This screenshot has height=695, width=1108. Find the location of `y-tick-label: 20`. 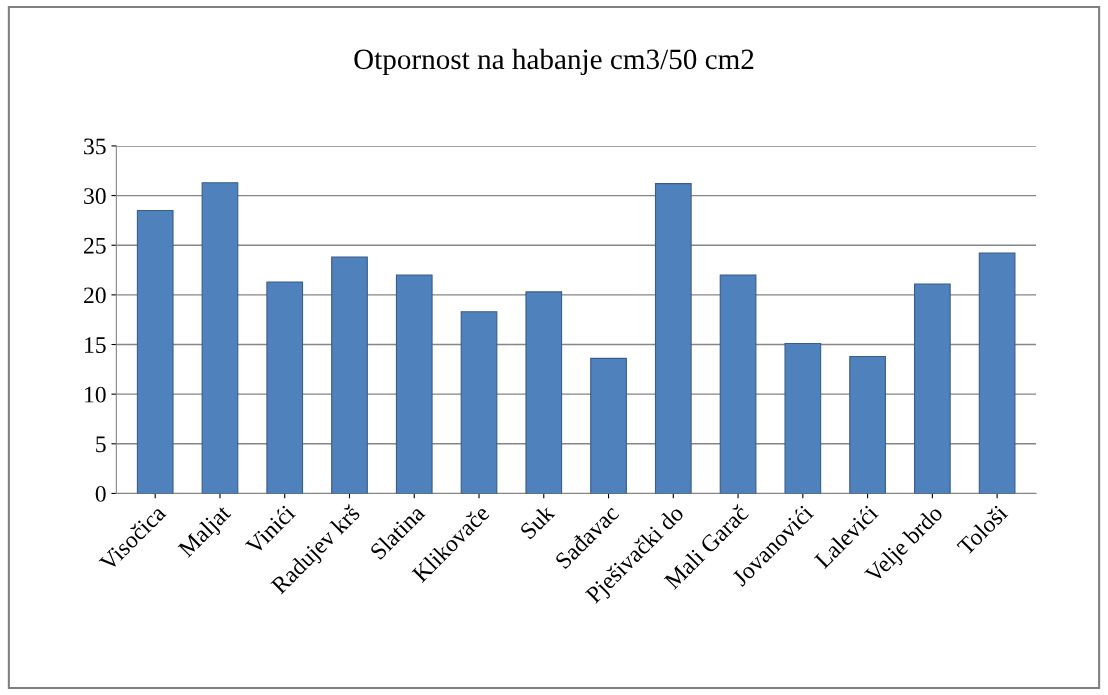

y-tick-label: 20 is located at coordinates (95, 295).